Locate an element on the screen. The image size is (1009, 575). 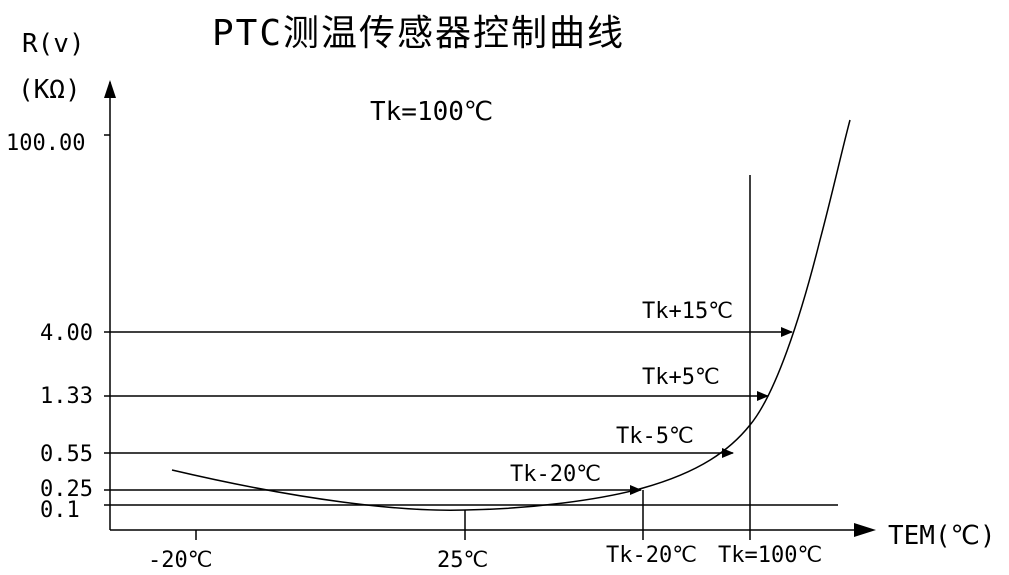
y-axis-label-line2: (KΩ) is located at coordinates (49, 90).